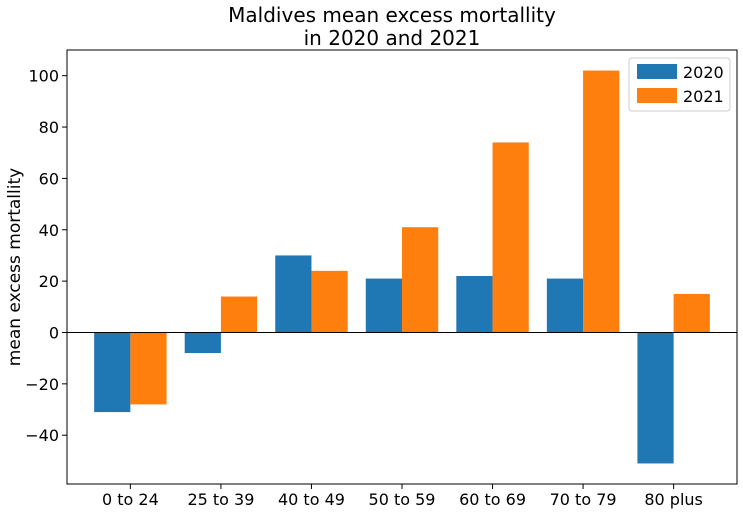 Image resolution: width=743 pixels, height=514 pixels. What do you see at coordinates (42, 384) in the screenshot?
I see `y-tick-label: −20` at bounding box center [42, 384].